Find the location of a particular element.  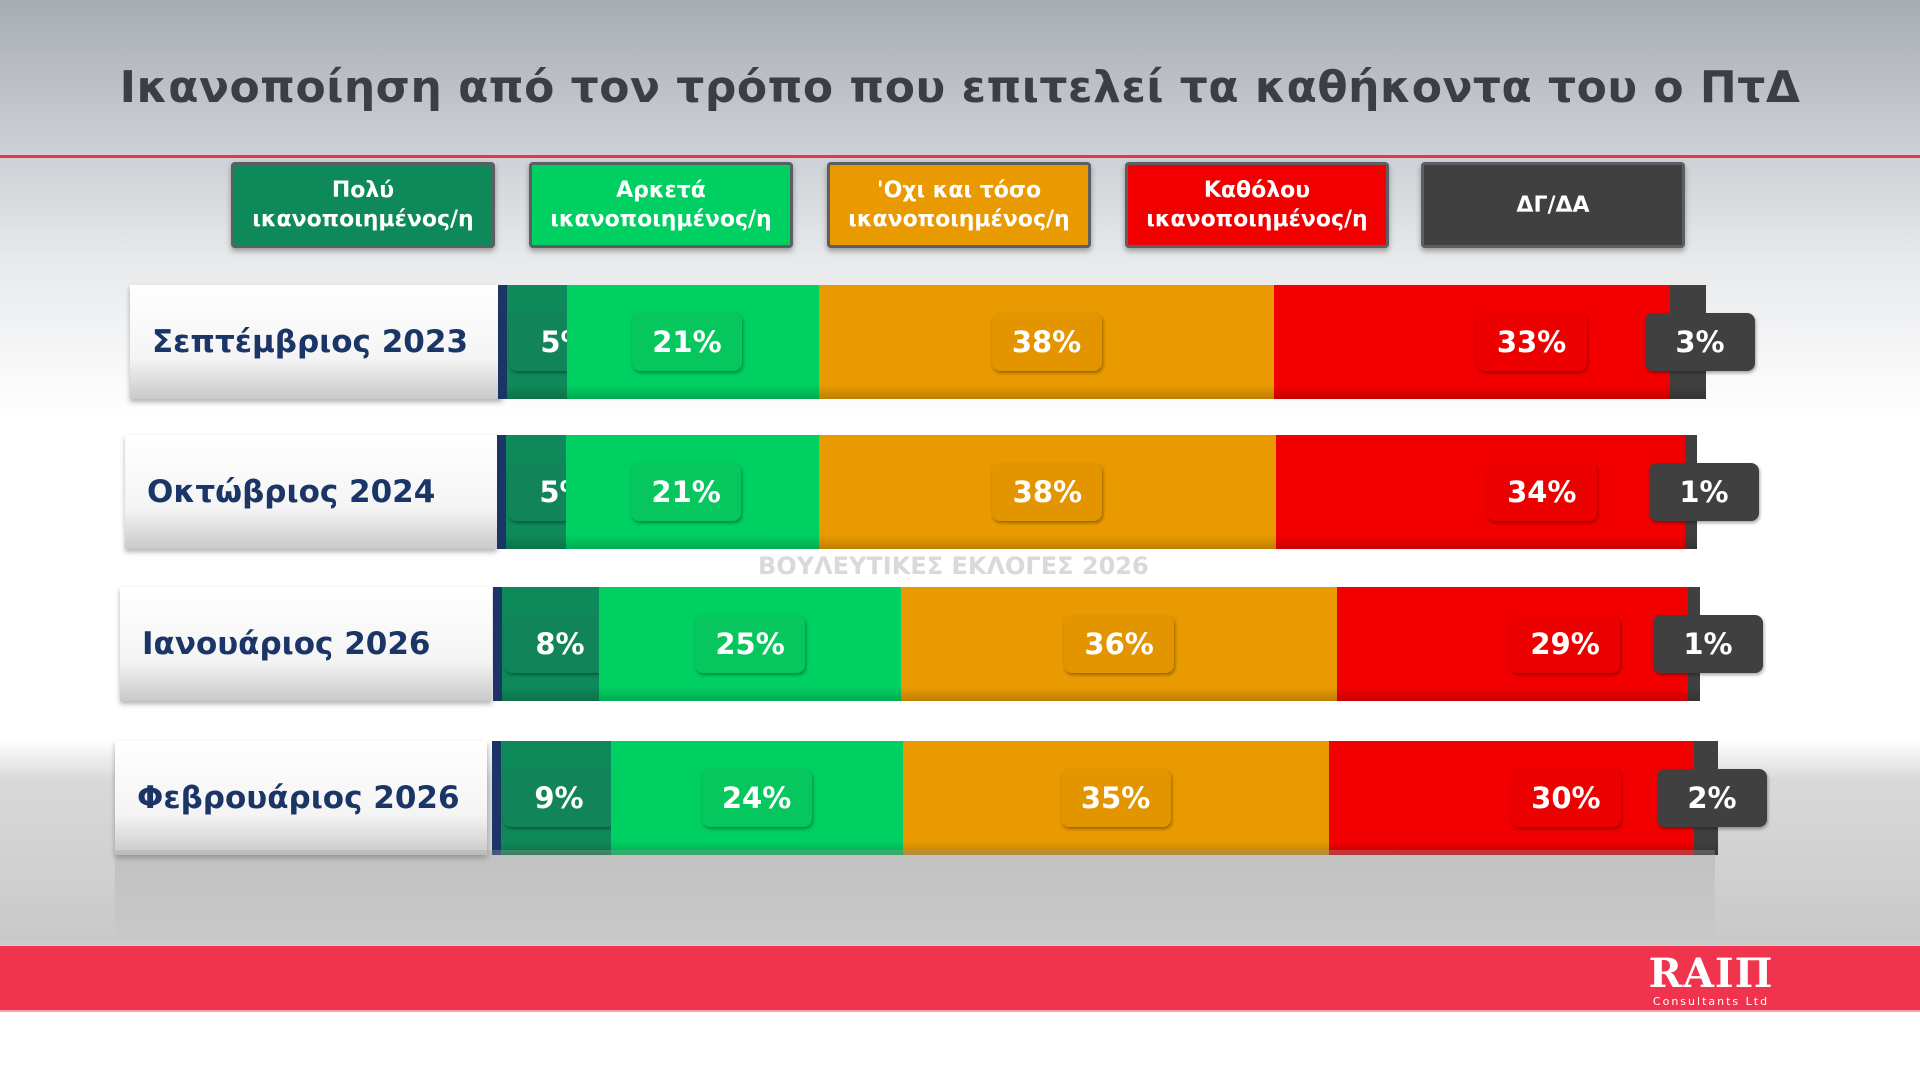

logo-subtext: Consultants Ltd is located at coordinates (1711, 1001).